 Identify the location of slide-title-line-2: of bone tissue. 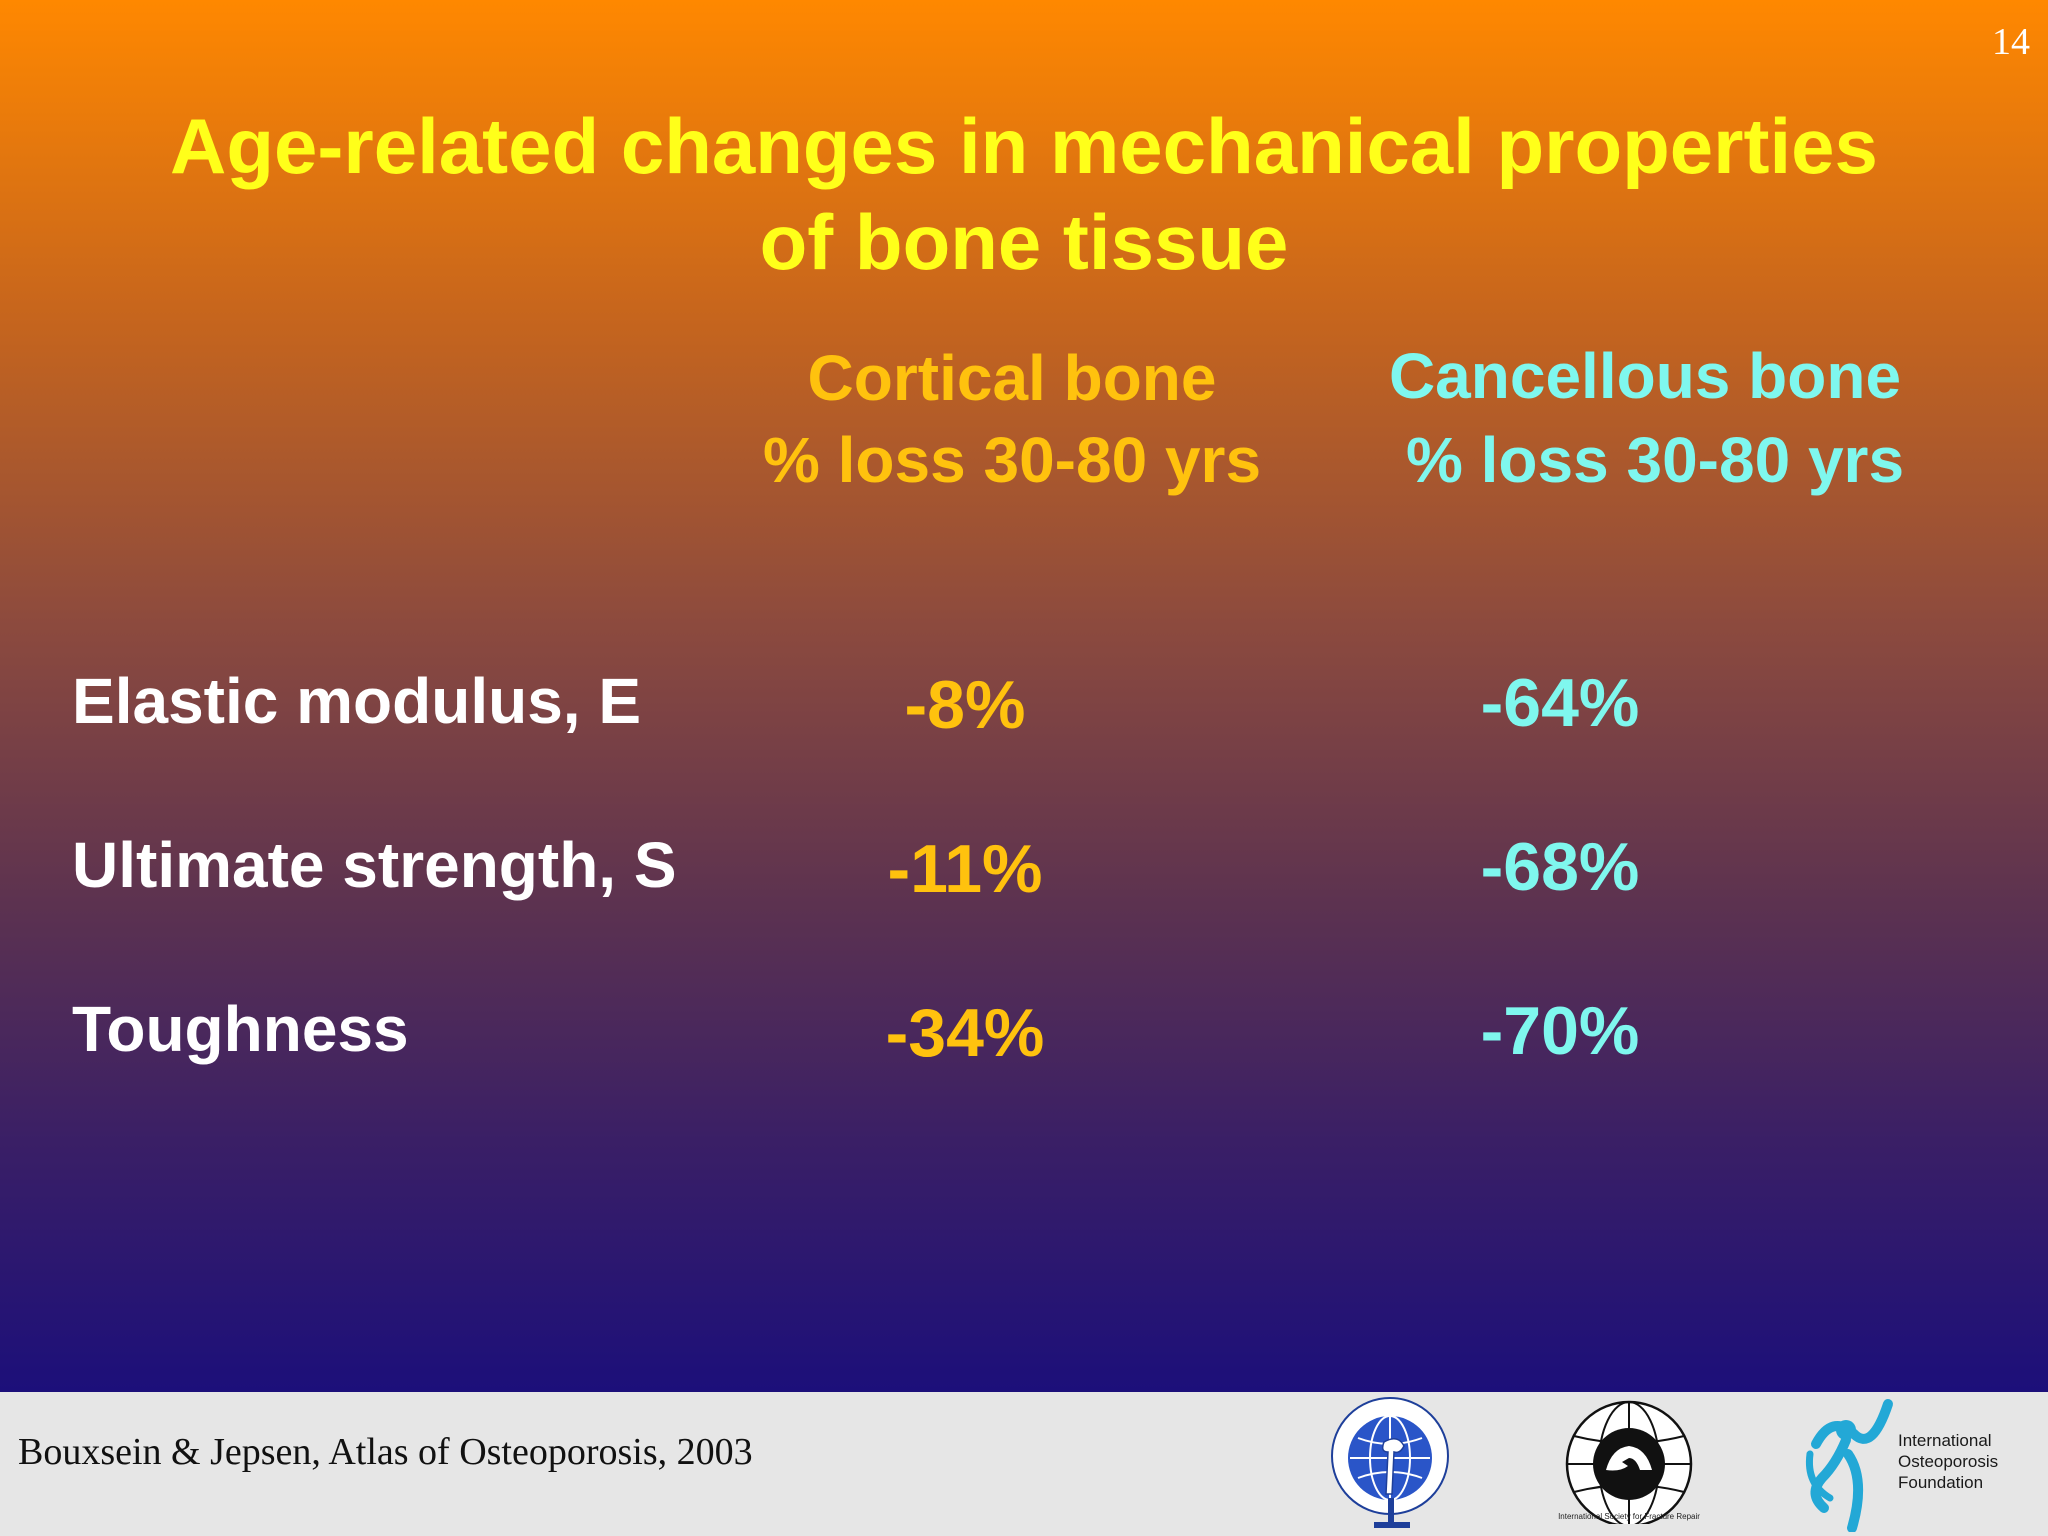
(1024, 242).